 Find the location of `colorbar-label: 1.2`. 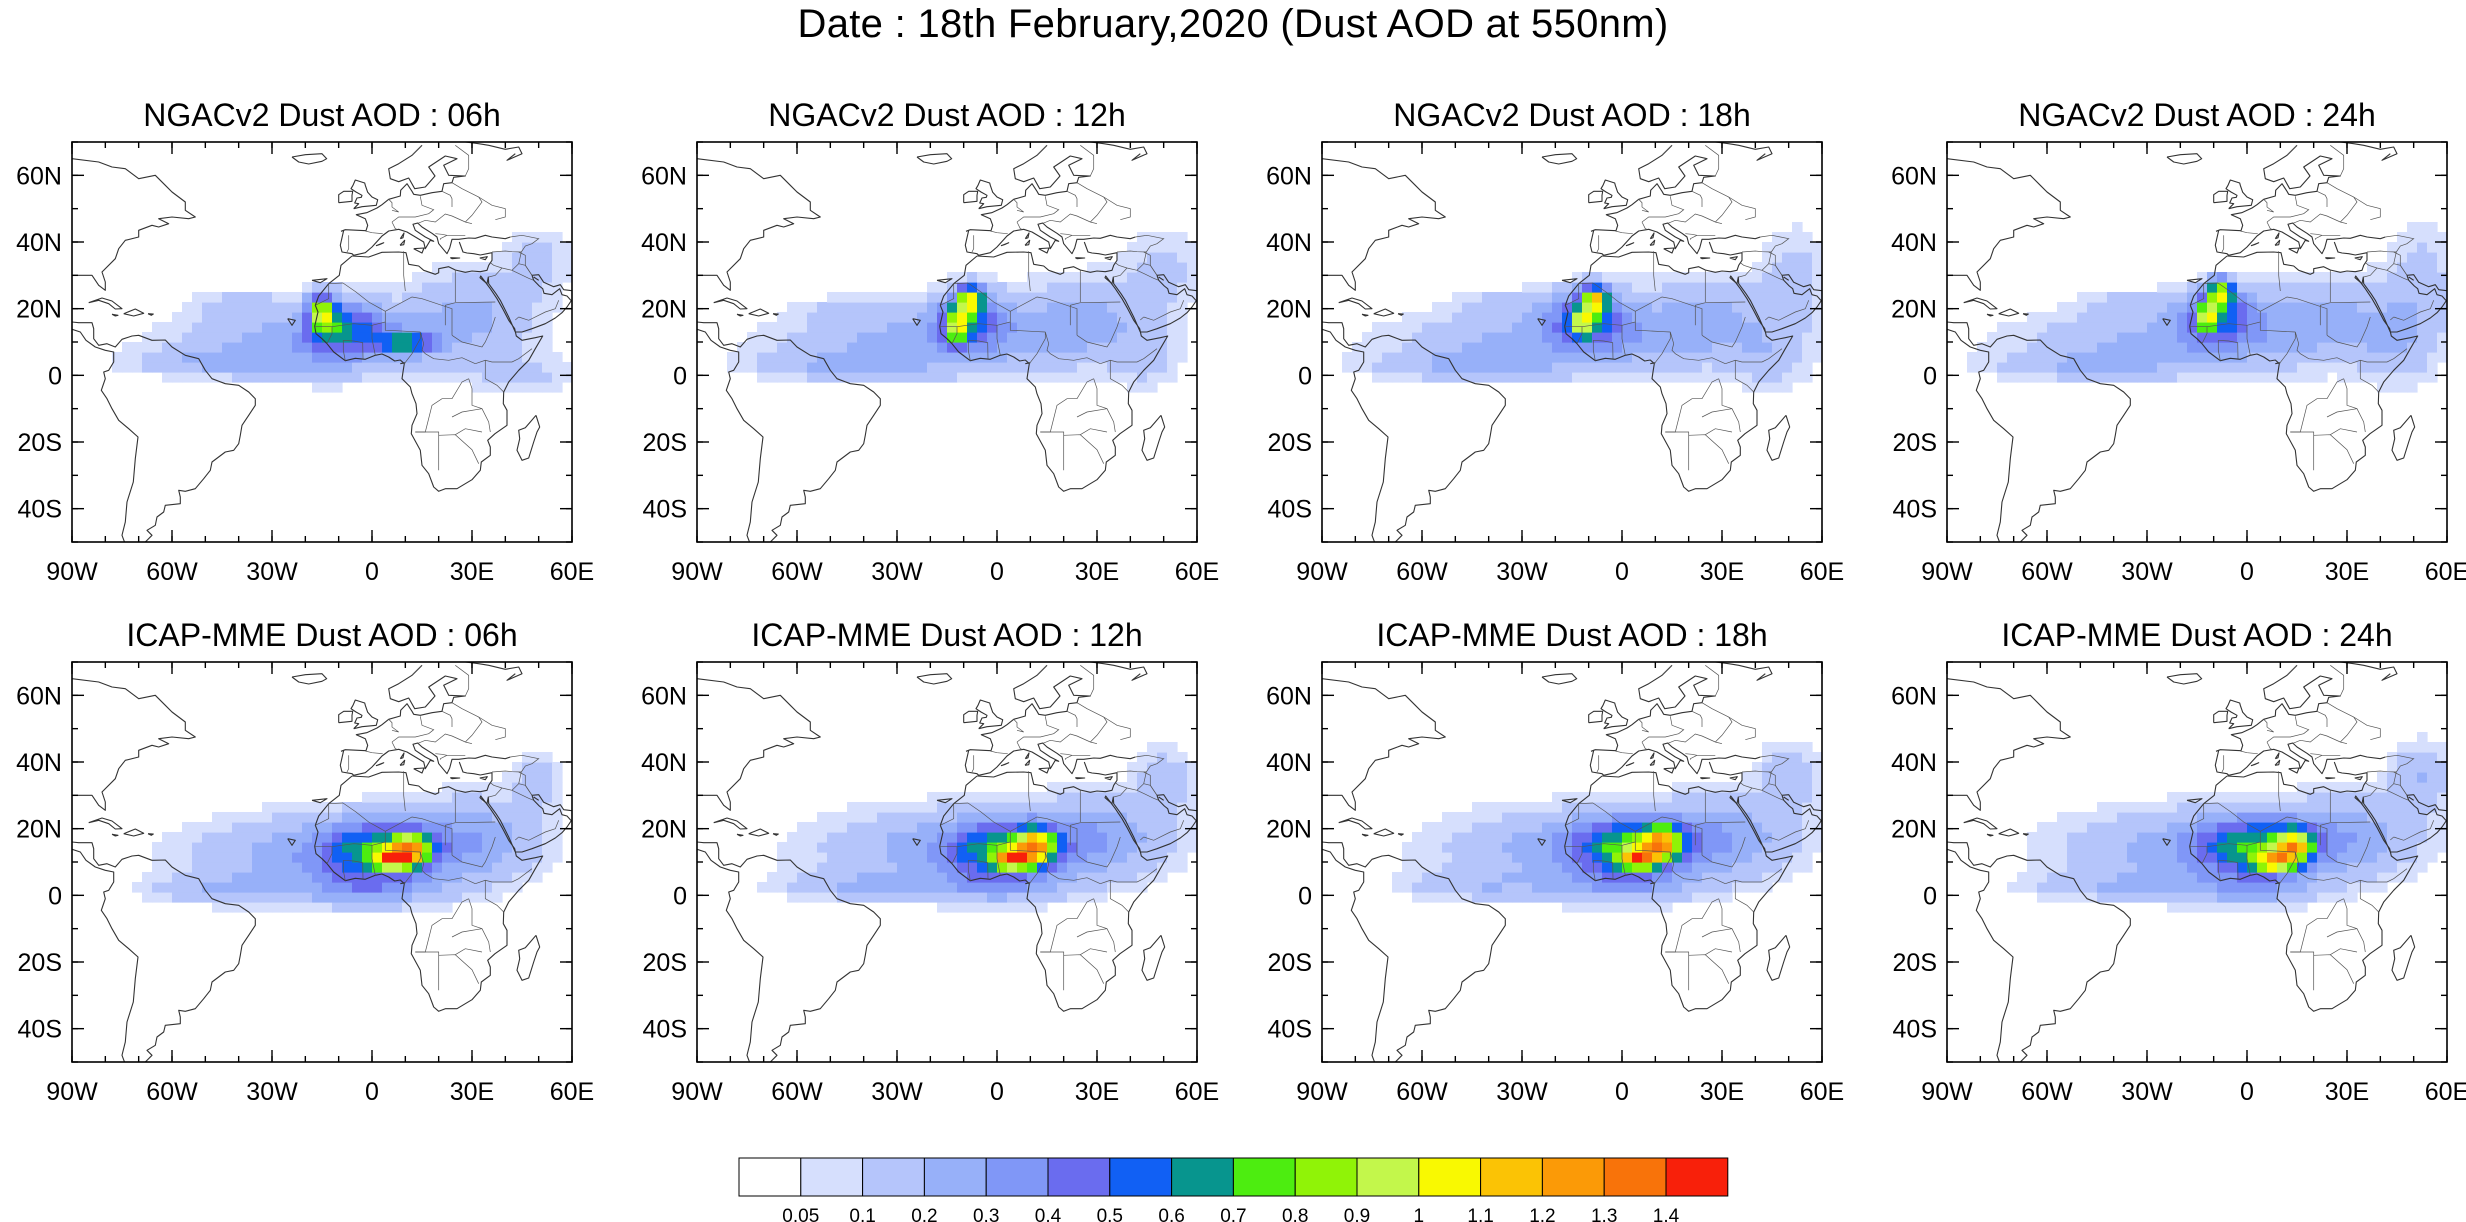

colorbar-label: 1.2 is located at coordinates (1542, 1214).